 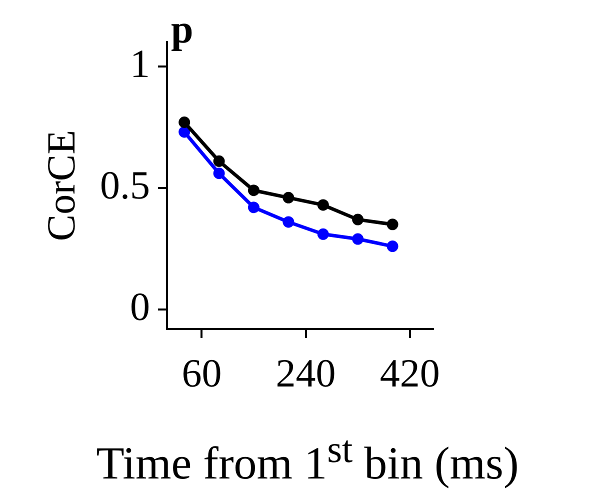 What do you see at coordinates (410, 373) in the screenshot?
I see `x-tick-label: 420` at bounding box center [410, 373].